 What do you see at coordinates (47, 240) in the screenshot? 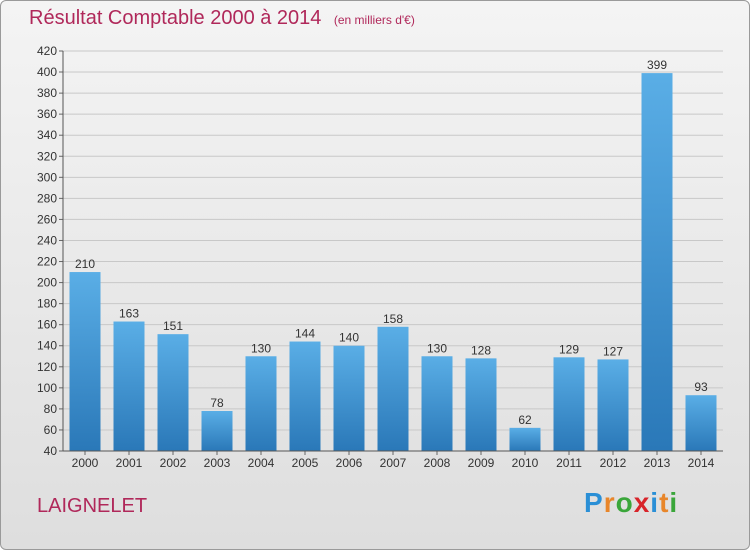
I see `y-tick-label: 240` at bounding box center [47, 240].